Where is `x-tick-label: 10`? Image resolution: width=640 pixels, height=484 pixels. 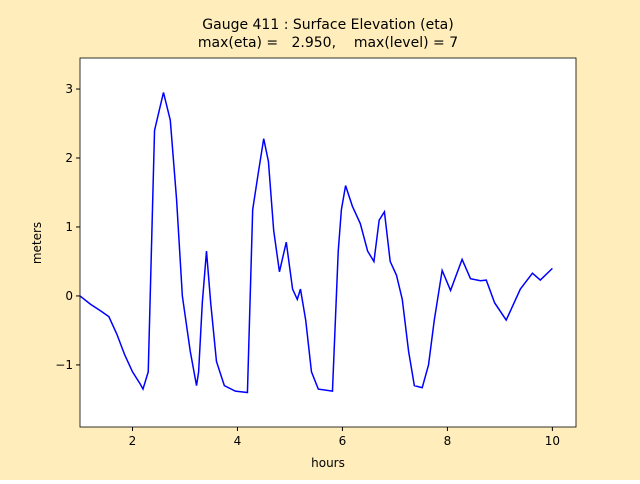
x-tick-label: 10 is located at coordinates (552, 441).